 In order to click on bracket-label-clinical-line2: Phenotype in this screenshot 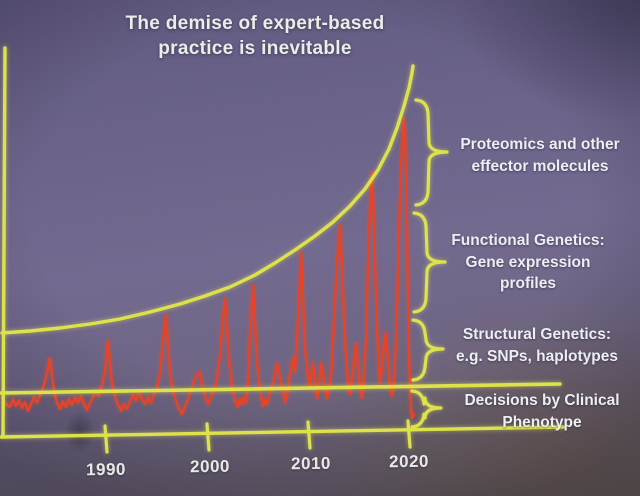, I will do `click(542, 422)`.